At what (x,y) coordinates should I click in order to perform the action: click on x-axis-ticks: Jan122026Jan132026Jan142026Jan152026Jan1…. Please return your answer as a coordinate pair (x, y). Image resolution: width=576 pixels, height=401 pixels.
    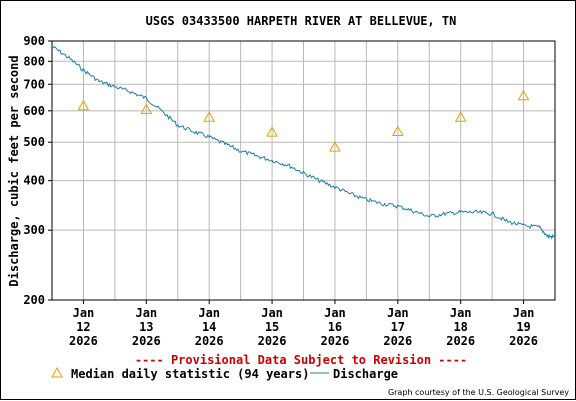
    Looking at the image, I should click on (303, 324).